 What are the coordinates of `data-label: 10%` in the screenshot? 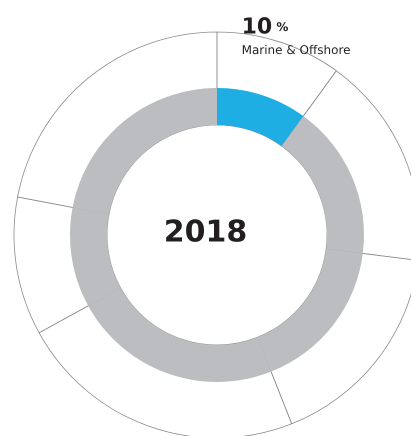 It's located at (265, 27).